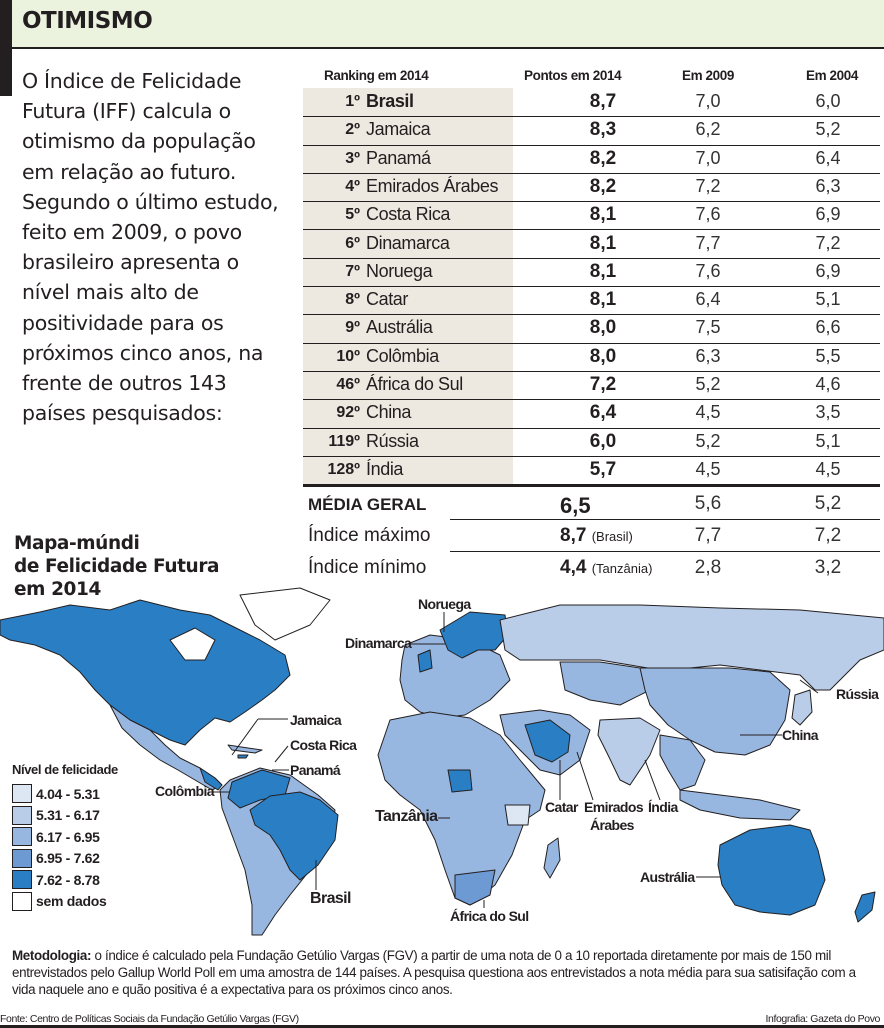 This screenshot has height=1028, width=884. I want to click on rank-cell: 128º, so click(343, 469).